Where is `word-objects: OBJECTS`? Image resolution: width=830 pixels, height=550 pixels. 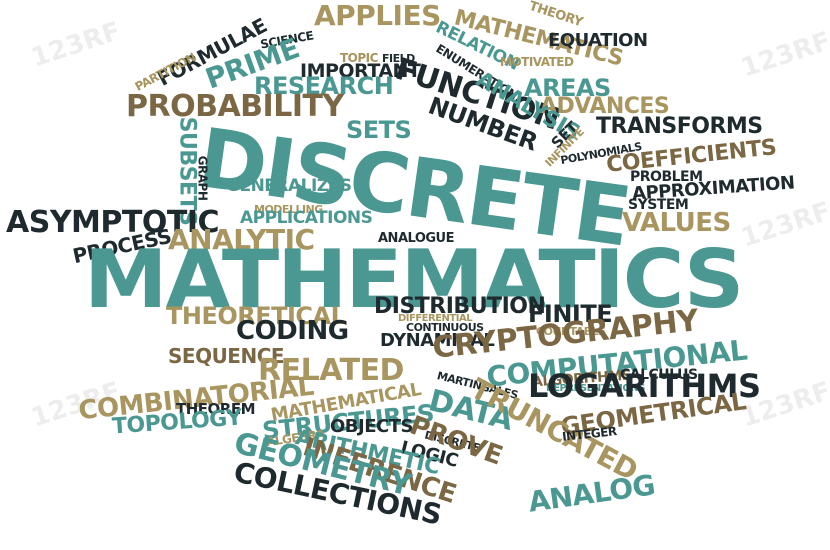 word-objects: OBJECTS is located at coordinates (371, 426).